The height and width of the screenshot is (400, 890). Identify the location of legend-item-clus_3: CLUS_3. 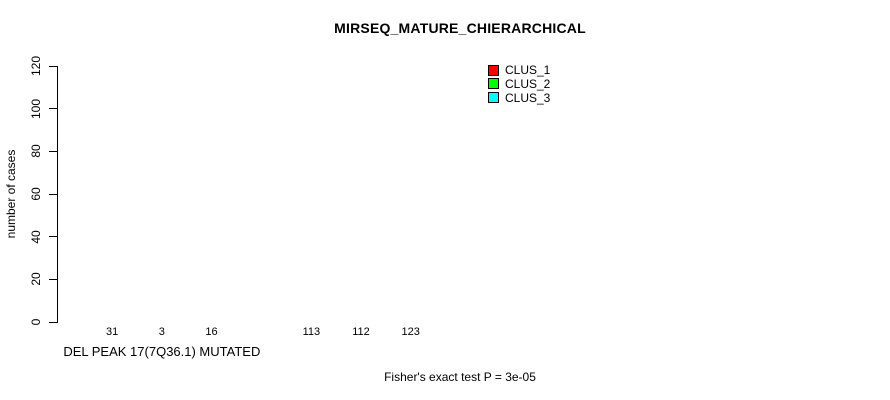
(519, 98).